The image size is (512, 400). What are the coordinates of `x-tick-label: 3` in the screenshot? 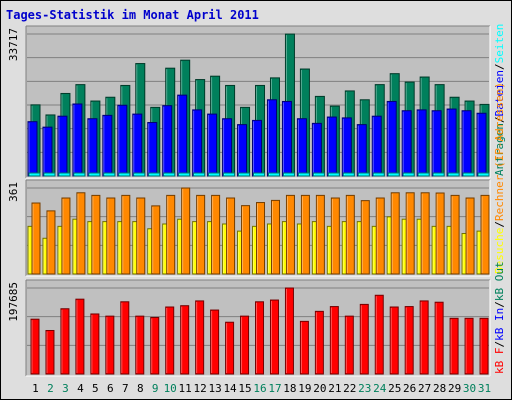 It's located at (65, 388).